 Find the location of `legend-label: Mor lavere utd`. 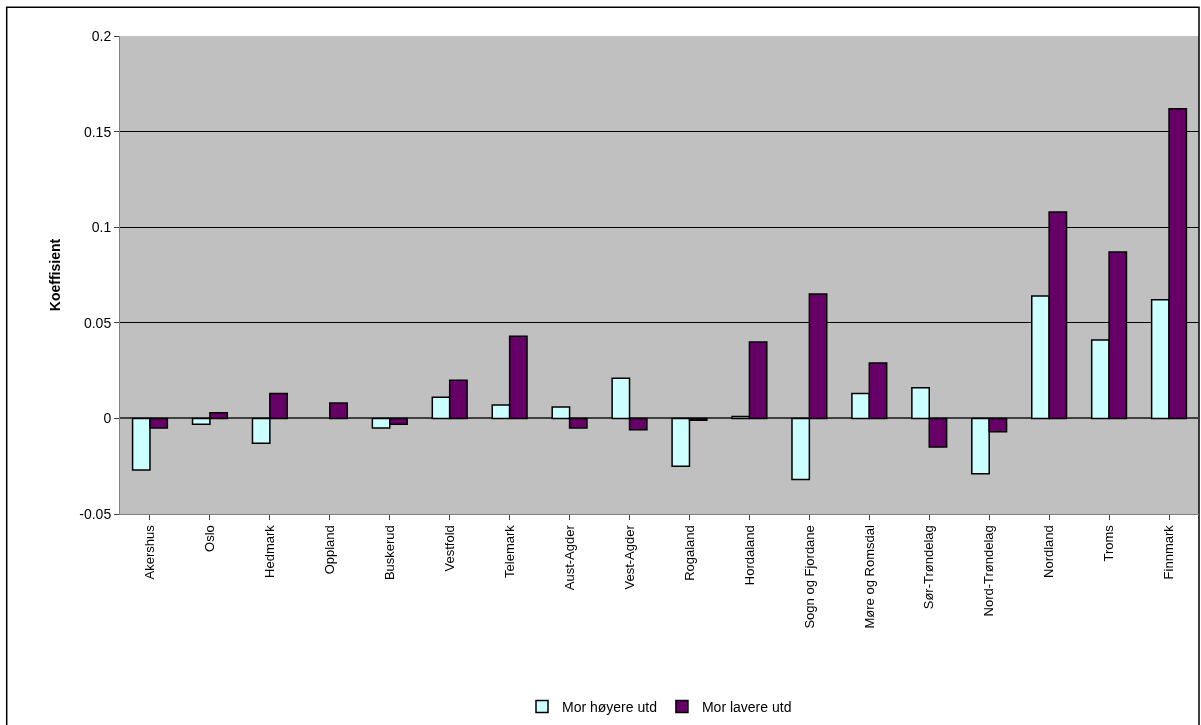

legend-label: Mor lavere utd is located at coordinates (746, 706).